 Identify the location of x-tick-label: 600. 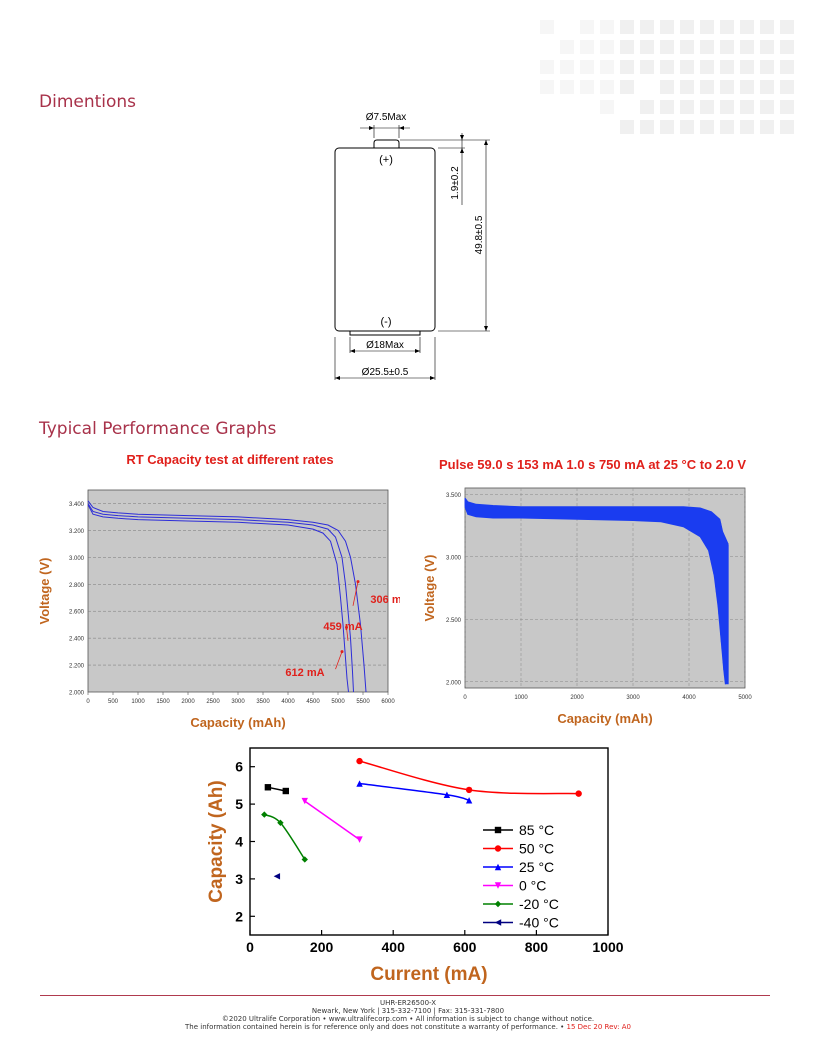
(465, 947).